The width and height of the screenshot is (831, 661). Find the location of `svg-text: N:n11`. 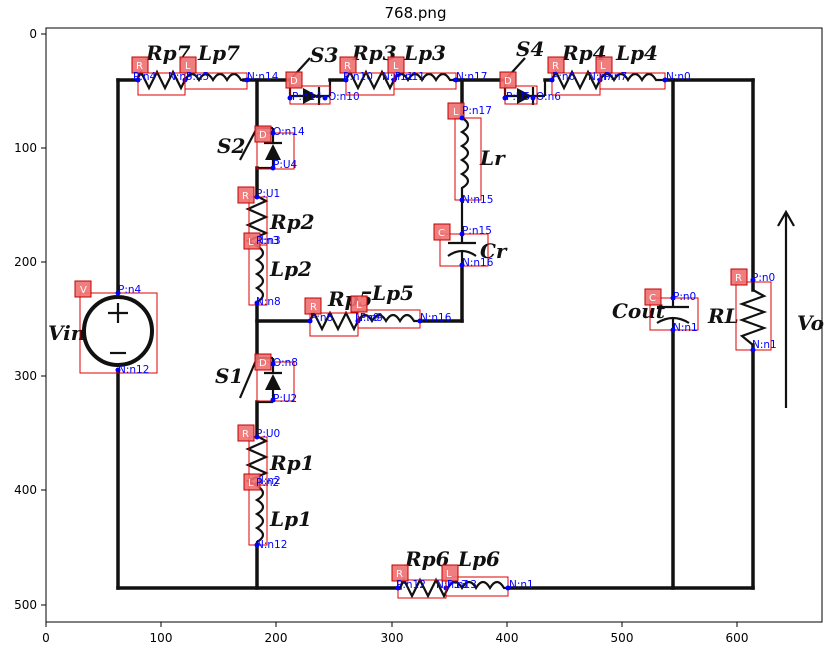

svg-text: N:n11 is located at coordinates (397, 77).